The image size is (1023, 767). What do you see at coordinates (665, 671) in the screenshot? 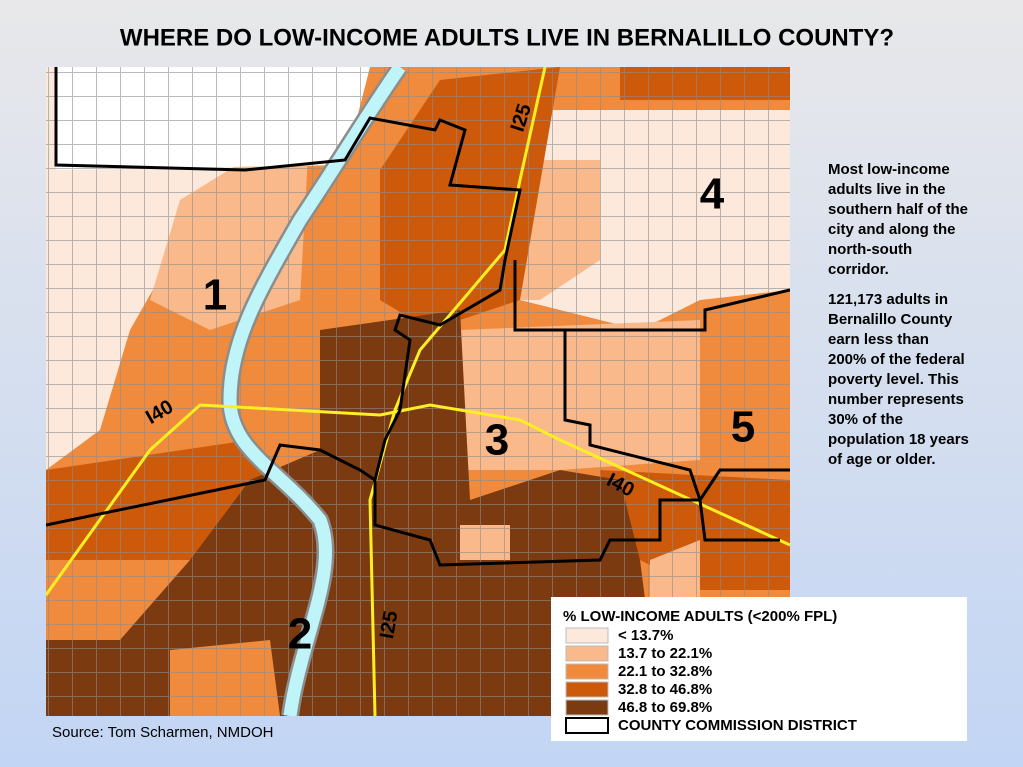
I see `legend-label: 22.1 to 32.8%` at bounding box center [665, 671].